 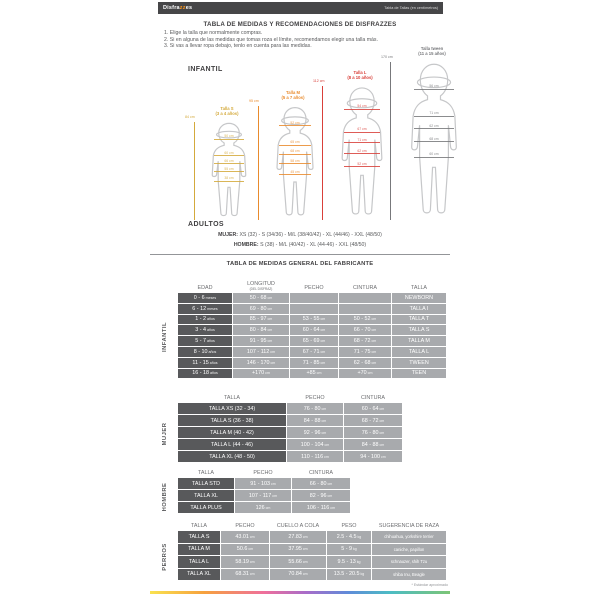 I want to click on child-silhouette-icon, so click(x=229, y=171).